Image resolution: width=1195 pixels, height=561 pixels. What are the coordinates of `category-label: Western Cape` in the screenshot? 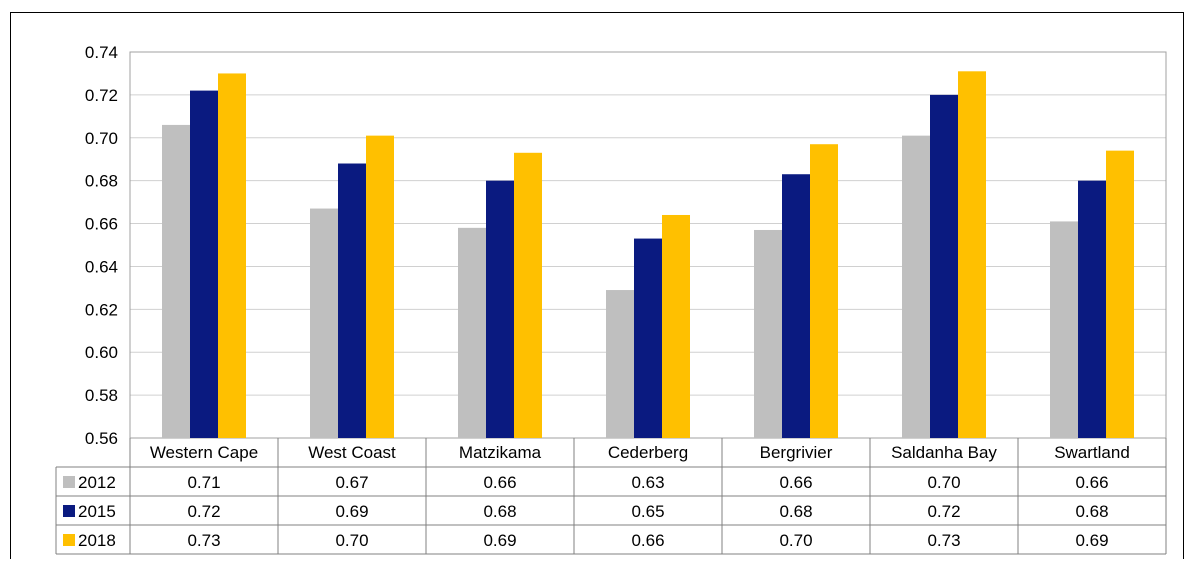 It's located at (204, 452).